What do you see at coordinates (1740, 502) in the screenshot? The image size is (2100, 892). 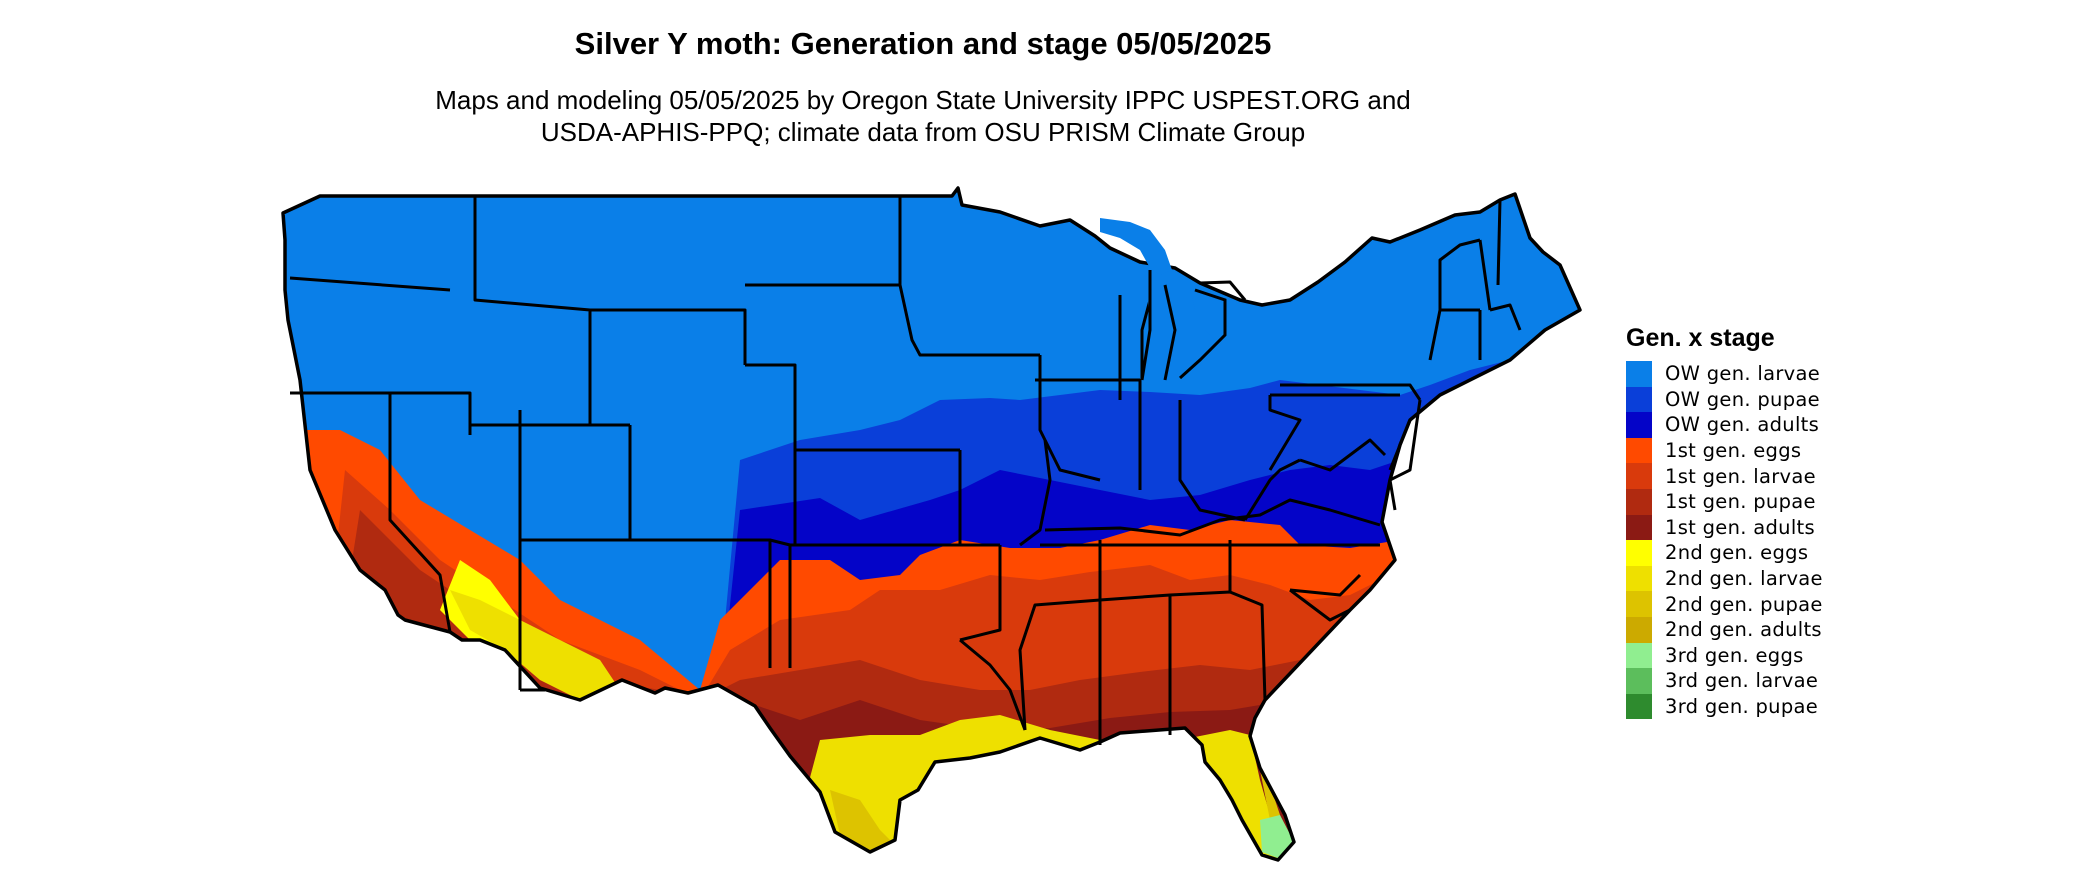 I see `legend-label: 1st gen. pupae` at bounding box center [1740, 502].